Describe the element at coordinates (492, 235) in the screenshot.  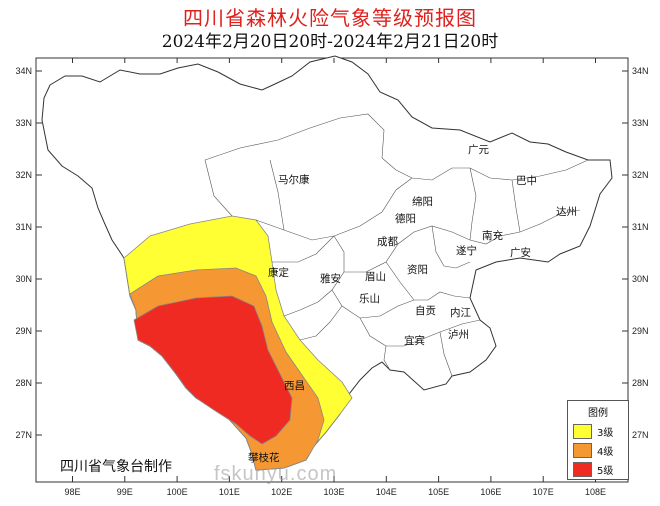
I see `city-label: 南充` at that location.